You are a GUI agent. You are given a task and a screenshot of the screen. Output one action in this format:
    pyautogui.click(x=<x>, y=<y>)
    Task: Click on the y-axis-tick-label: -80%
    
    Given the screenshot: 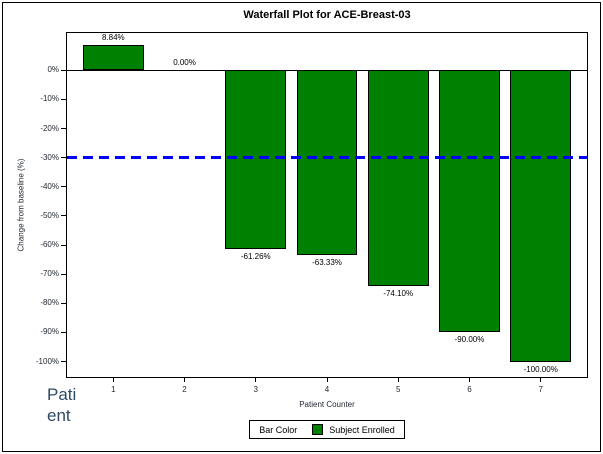 What is the action you would take?
    pyautogui.click(x=49, y=303)
    